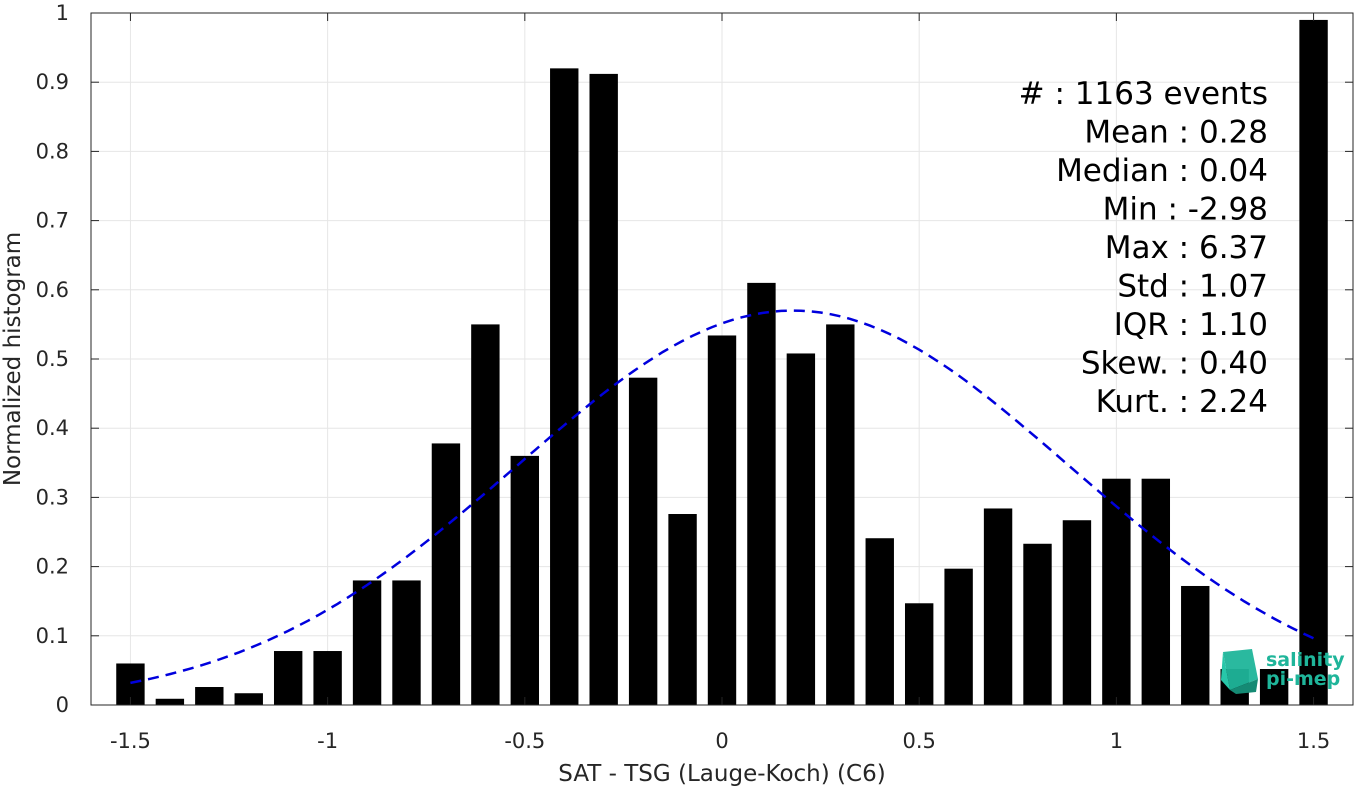 This screenshot has height=787, width=1367. What do you see at coordinates (52, 151) in the screenshot?
I see `y-tick-label: 0.8` at bounding box center [52, 151].